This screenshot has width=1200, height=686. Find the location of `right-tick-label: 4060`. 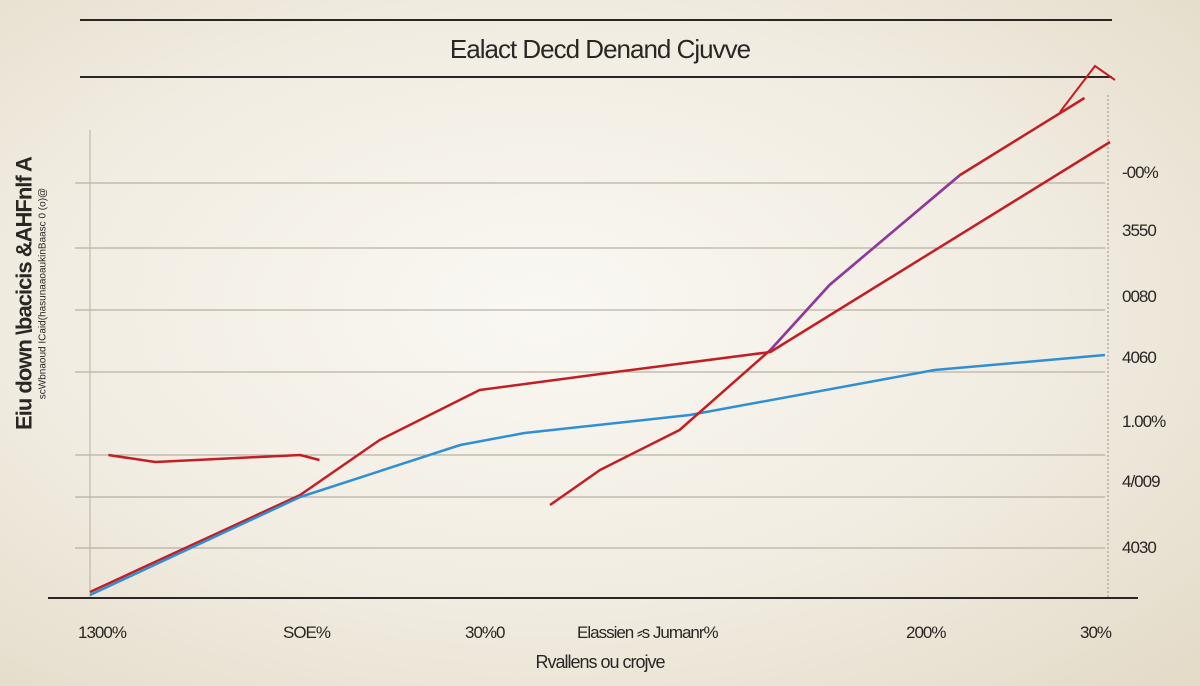

right-tick-label: 4060 is located at coordinates (1139, 357).